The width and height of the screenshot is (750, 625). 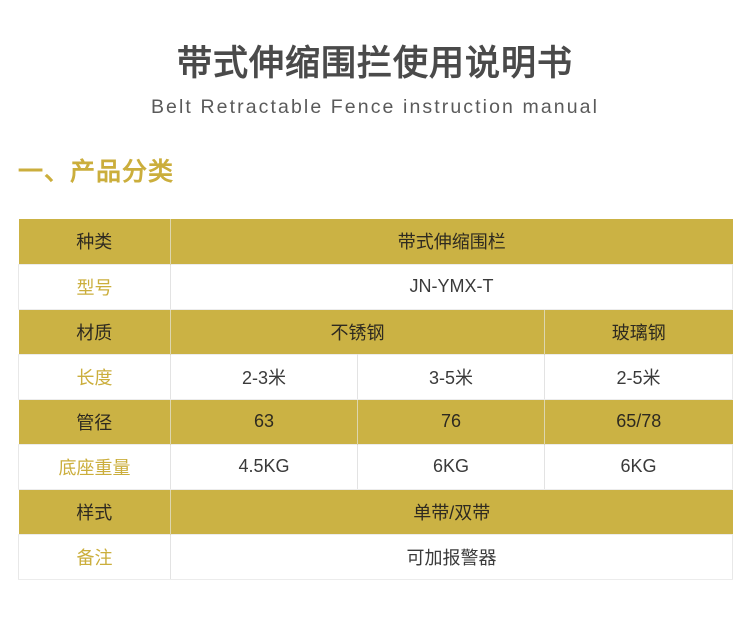 I want to click on table-cell: 不锈钢, so click(x=357, y=332).